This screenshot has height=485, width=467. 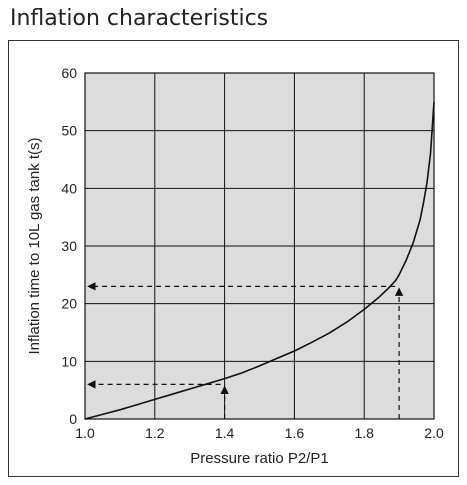 I want to click on y-tick-label: 30, so click(x=69, y=246).